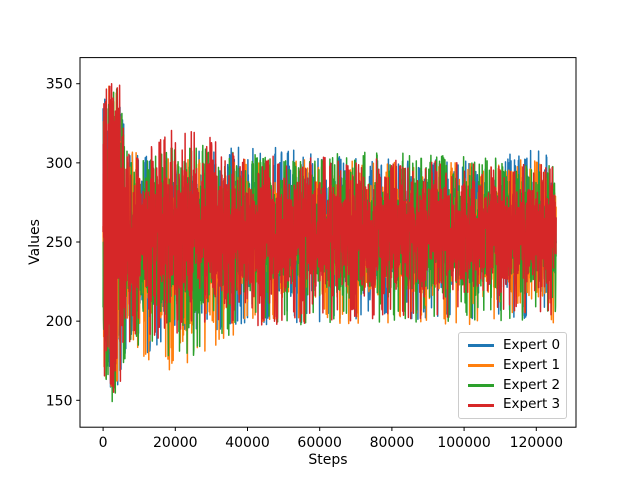 The width and height of the screenshot is (640, 480). What do you see at coordinates (536, 443) in the screenshot?
I see `x-tick-label: 120000` at bounding box center [536, 443].